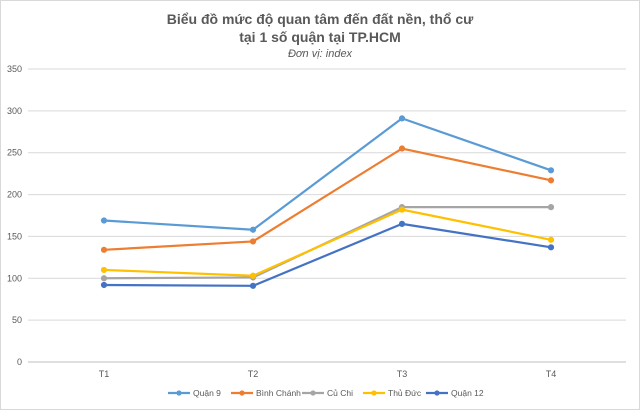  What do you see at coordinates (320, 54) in the screenshot?
I see `chart-subtitle: Đơn vị: index` at bounding box center [320, 54].